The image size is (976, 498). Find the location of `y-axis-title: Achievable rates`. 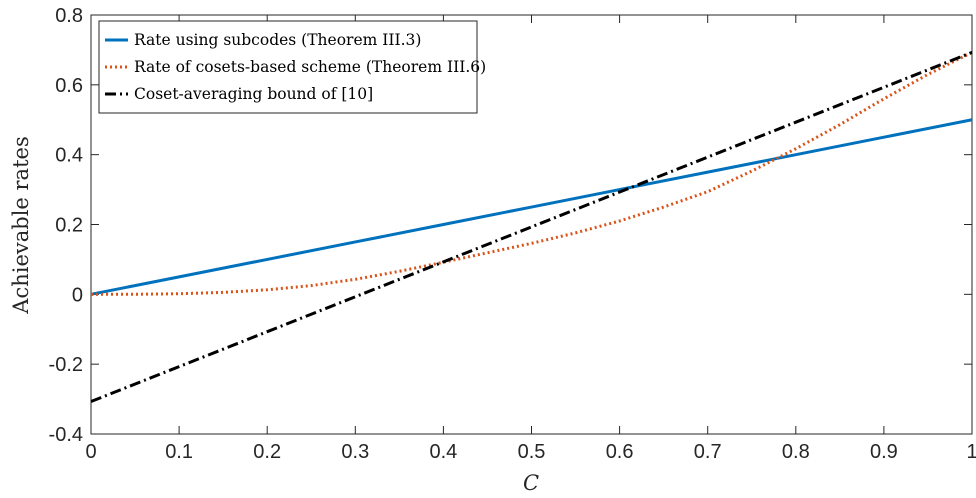

y-axis-title: Achievable rates is located at coordinates (21, 225).